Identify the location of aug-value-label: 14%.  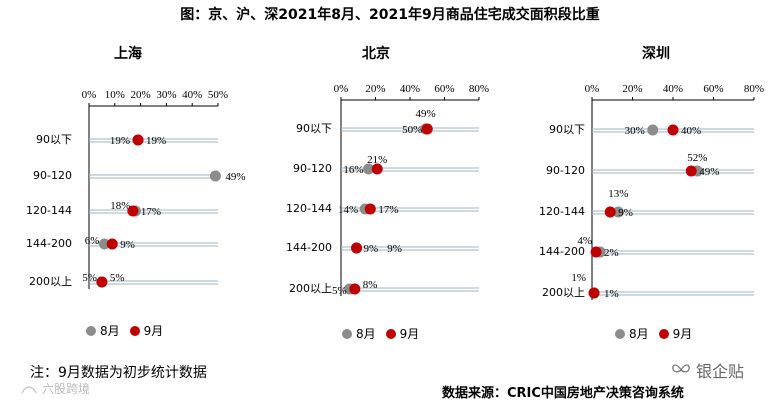
(348, 210).